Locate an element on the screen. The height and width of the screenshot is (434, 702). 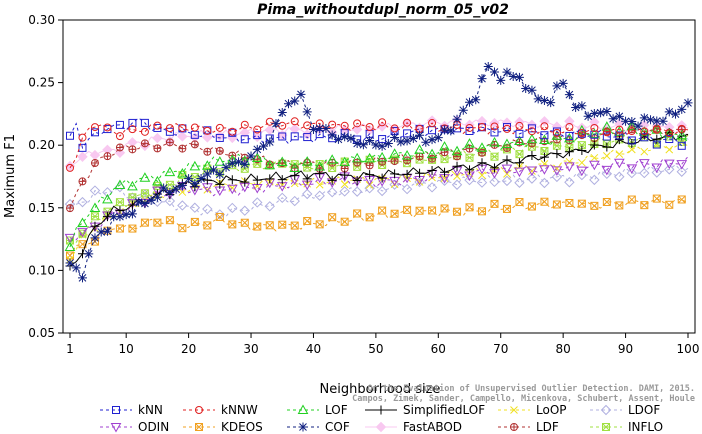
legend-item-loop: LoOP is located at coordinates (532, 410).